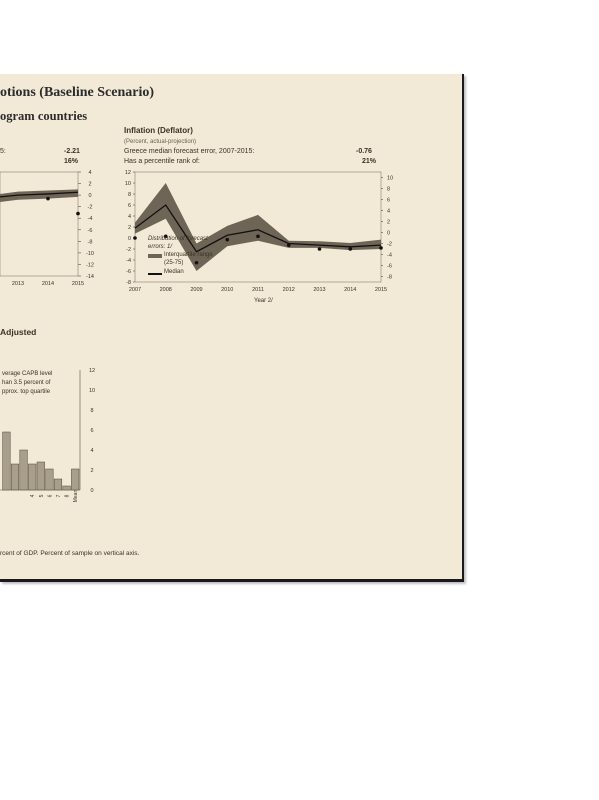 This screenshot has width=599, height=800. I want to click on left-partial-chart: 4 2 0 -2 -4 -6 -8 -10 -12 -14 2013 2014 2015, so click(47, 228).